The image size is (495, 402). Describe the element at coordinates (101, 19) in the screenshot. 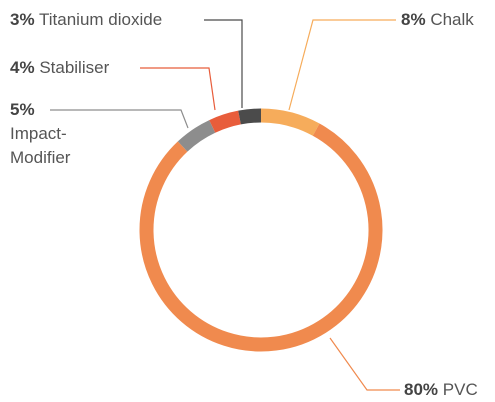

I see `category-label: Titanium dioxide` at that location.